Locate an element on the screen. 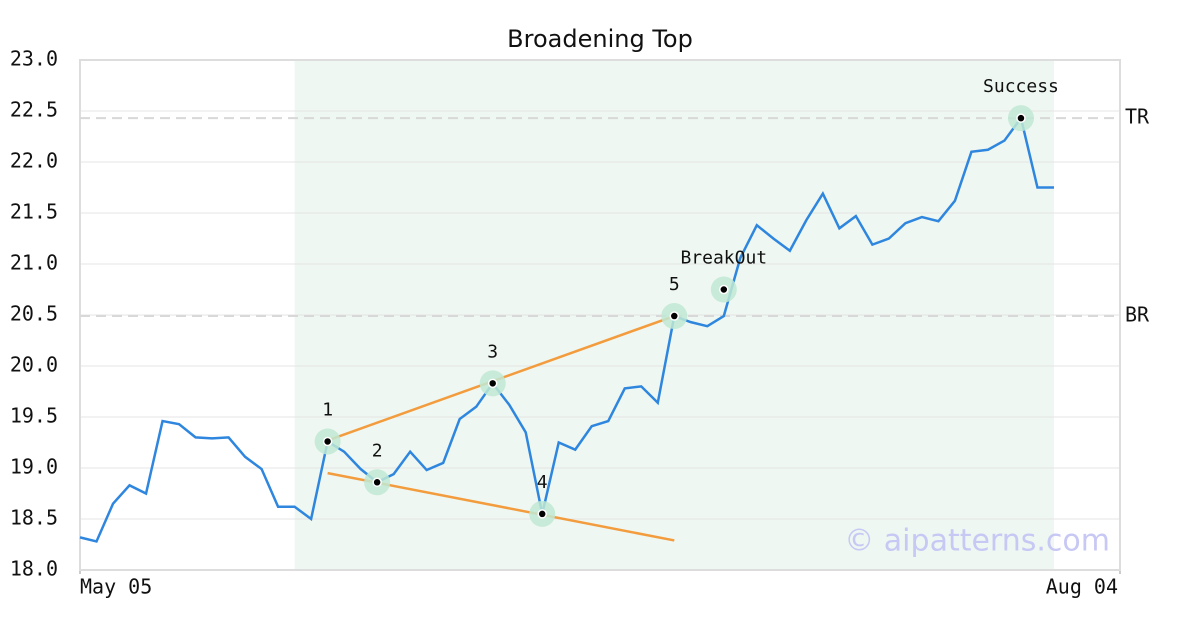  point-label: 1 is located at coordinates (327, 409).